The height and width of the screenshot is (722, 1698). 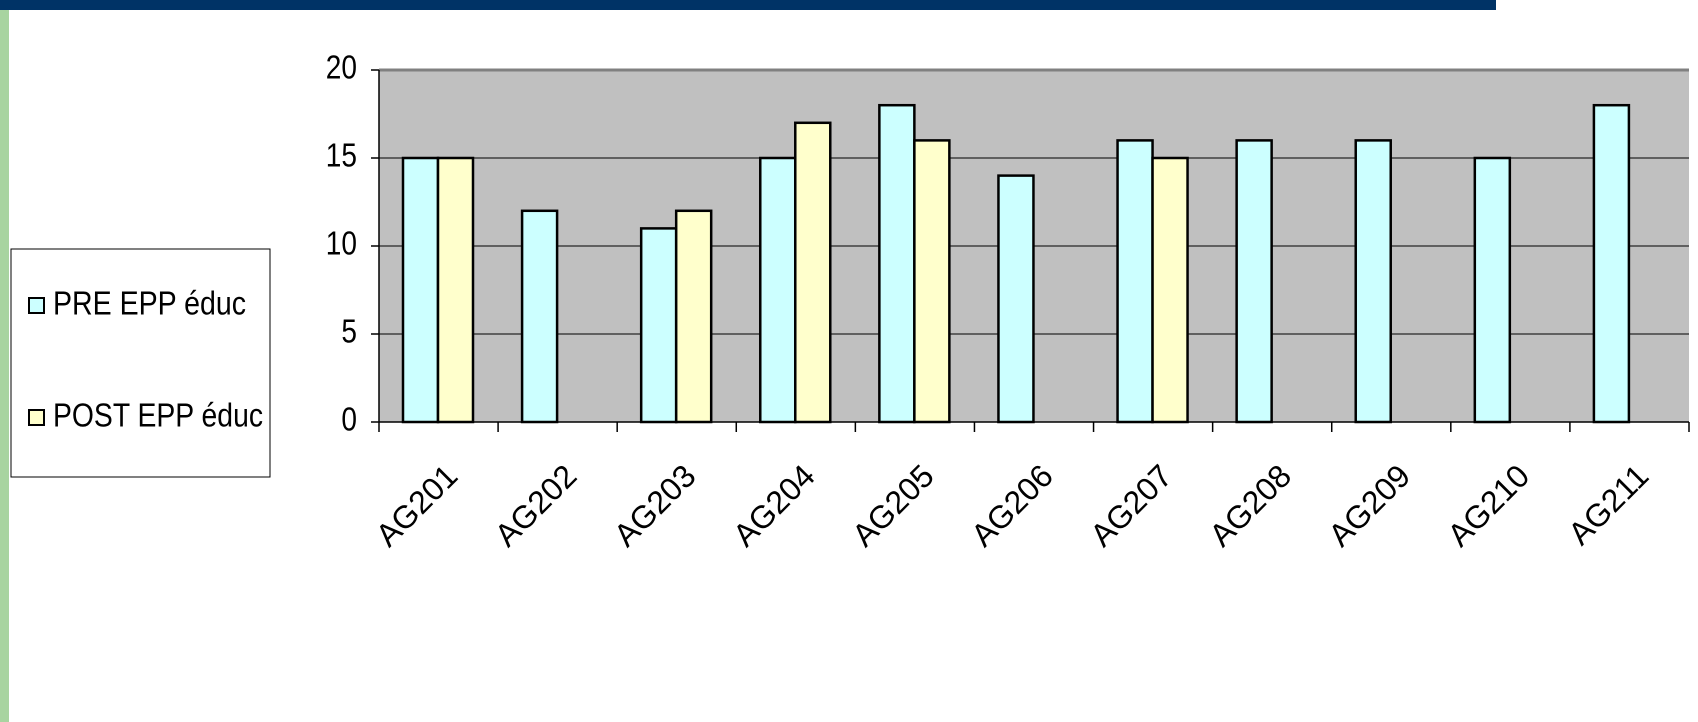 What do you see at coordinates (1608, 504) in the screenshot?
I see `x-tick-label: AG211` at bounding box center [1608, 504].